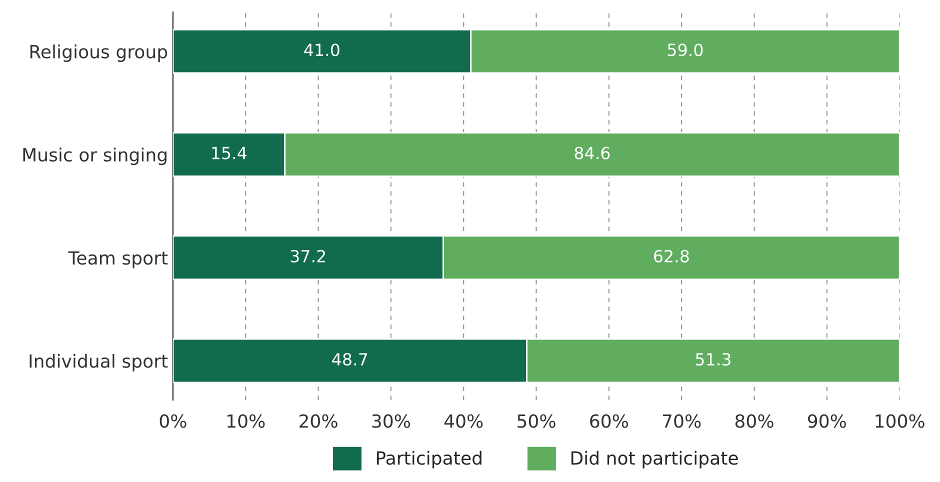  I want to click on y-tick-label: Religious group, so click(99, 53).